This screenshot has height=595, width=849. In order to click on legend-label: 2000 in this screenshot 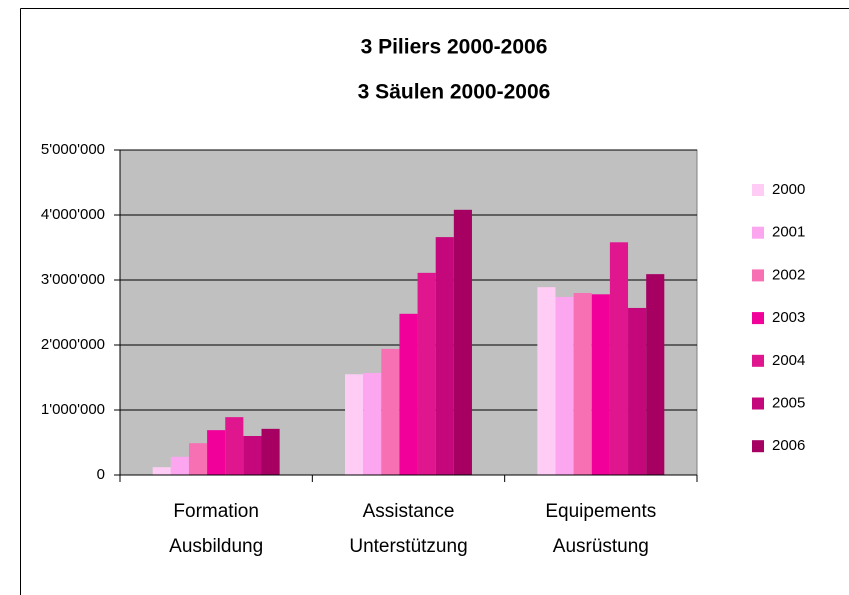, I will do `click(788, 189)`.